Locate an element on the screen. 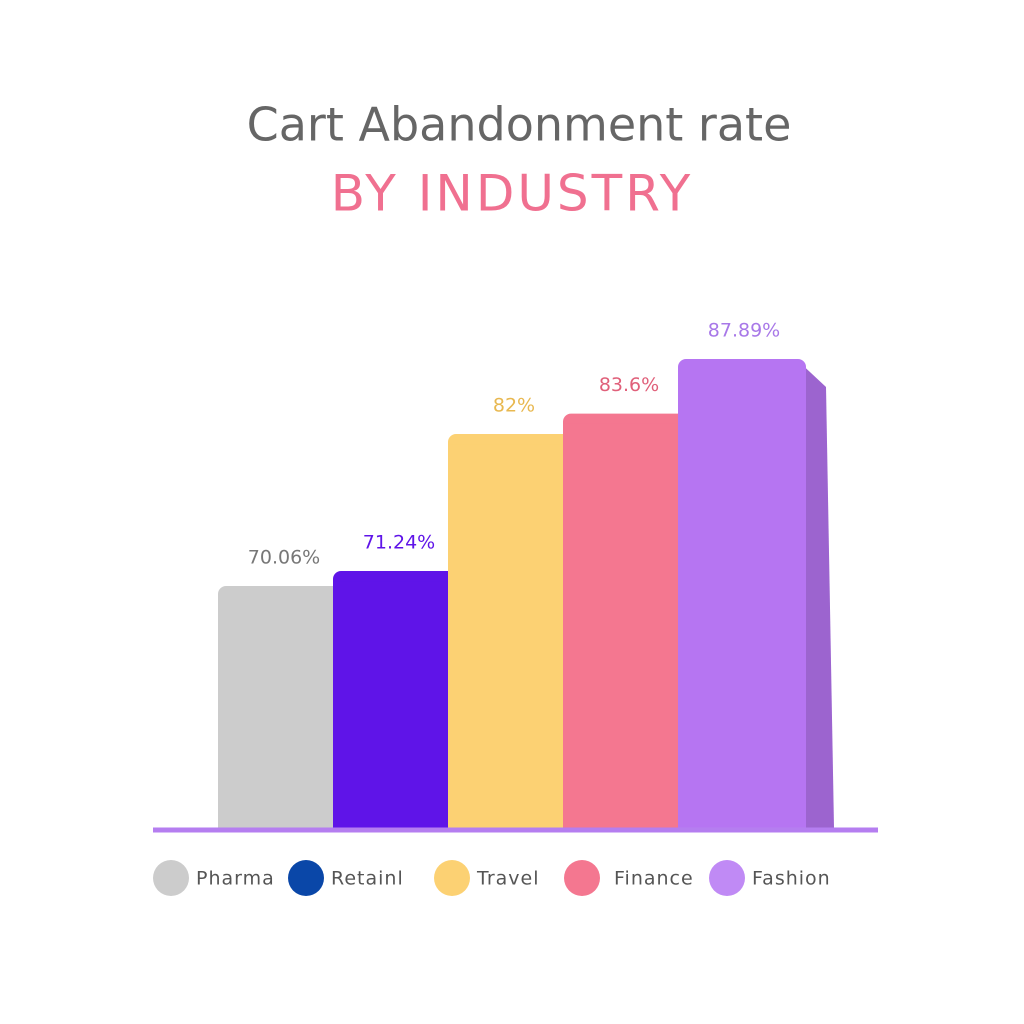 The width and height of the screenshot is (1024, 1024). legend-label: Pharma is located at coordinates (235, 879).